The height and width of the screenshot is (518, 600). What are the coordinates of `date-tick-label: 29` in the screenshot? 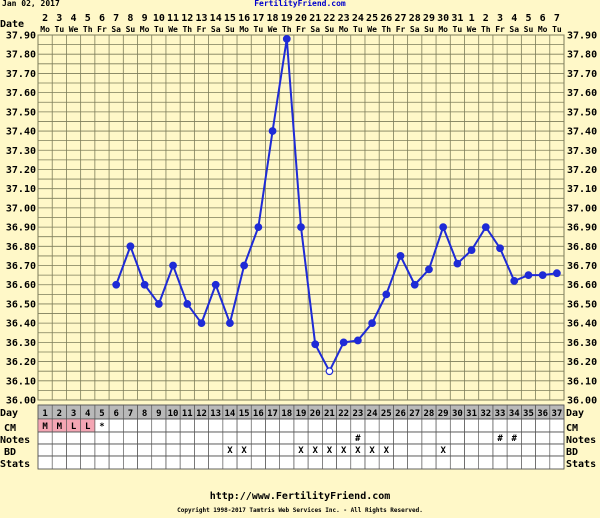 It's located at (429, 18).